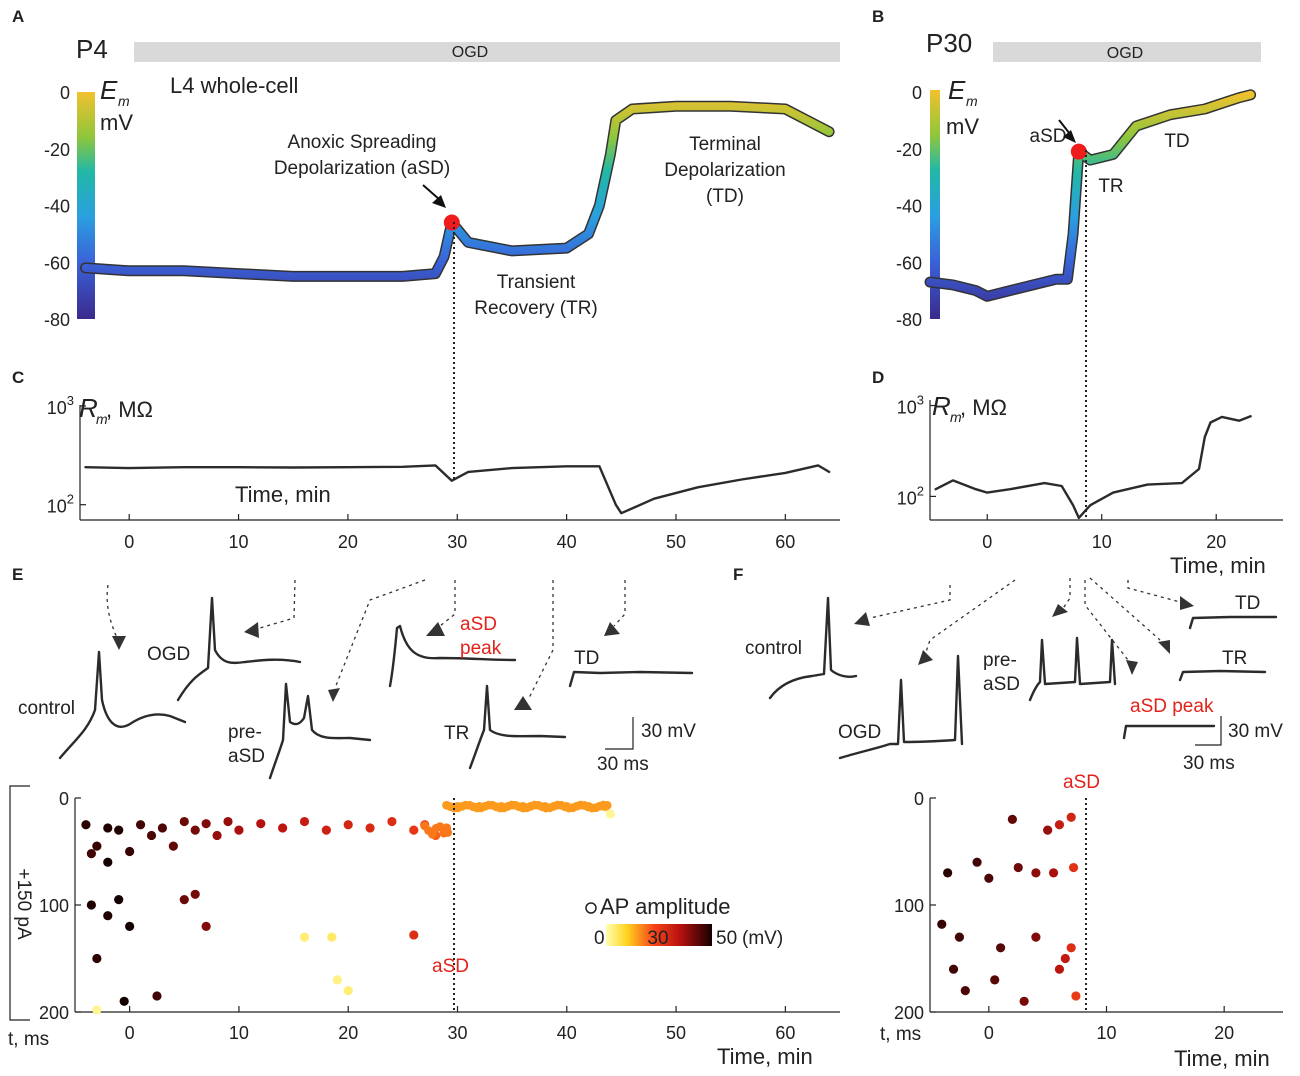 Image resolution: width=1300 pixels, height=1076 pixels. What do you see at coordinates (925, 657) in the screenshot?
I see `arrowhead-f-ogd` at bounding box center [925, 657].